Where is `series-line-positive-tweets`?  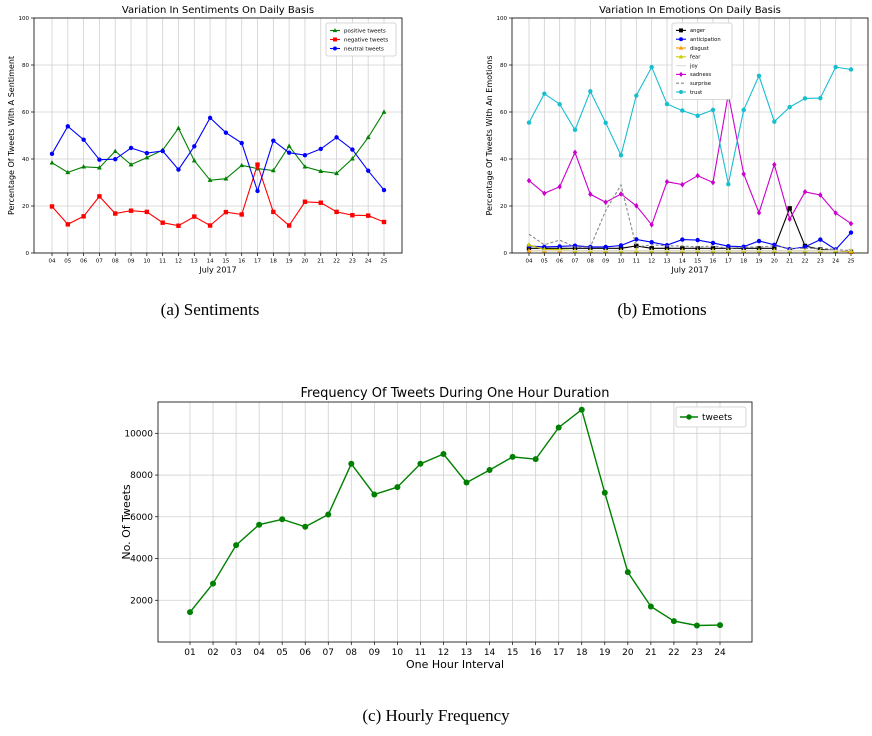
series-line-positive-tweets is located at coordinates (218, 146).